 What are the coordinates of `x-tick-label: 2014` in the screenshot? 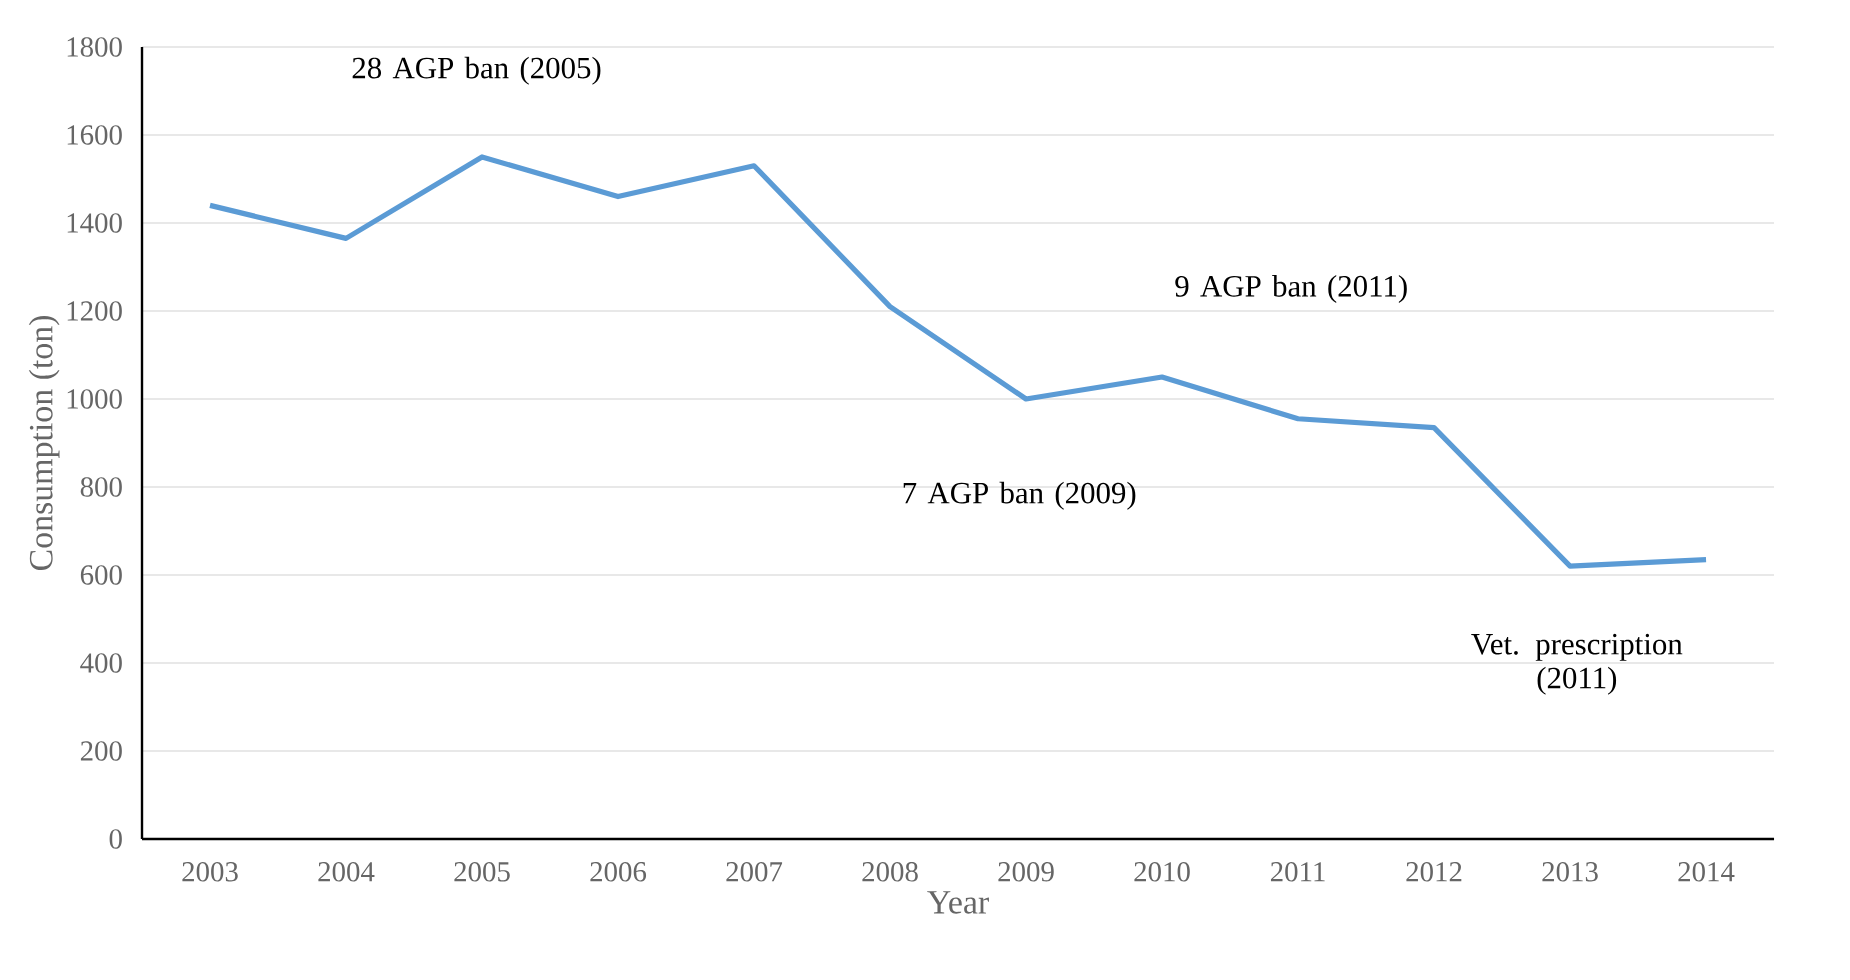 It's located at (1706, 872).